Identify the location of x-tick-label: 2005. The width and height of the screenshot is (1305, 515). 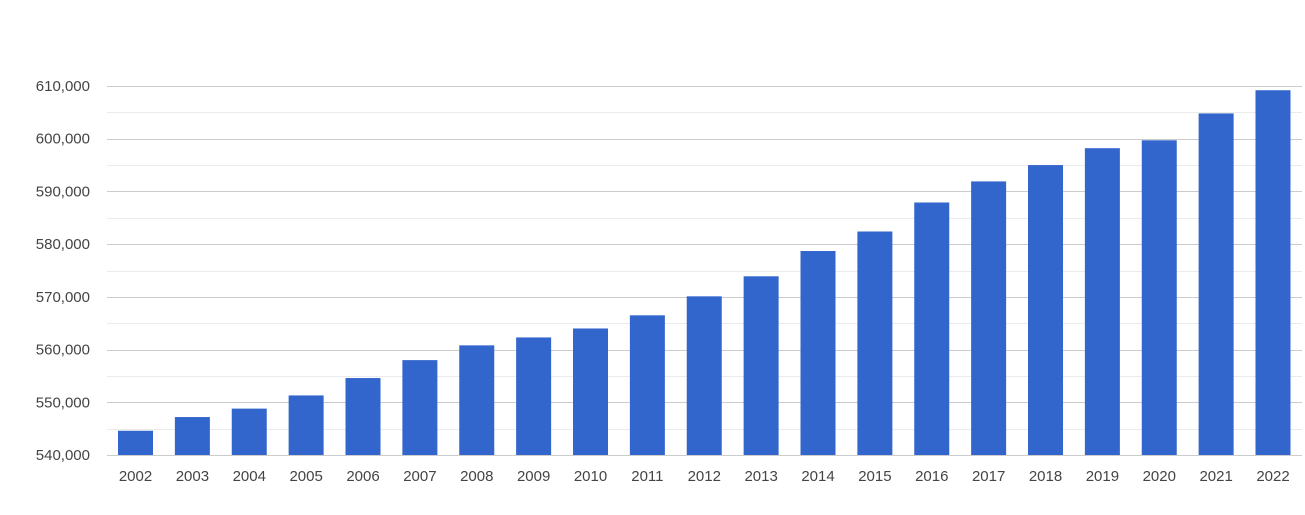
(305, 476).